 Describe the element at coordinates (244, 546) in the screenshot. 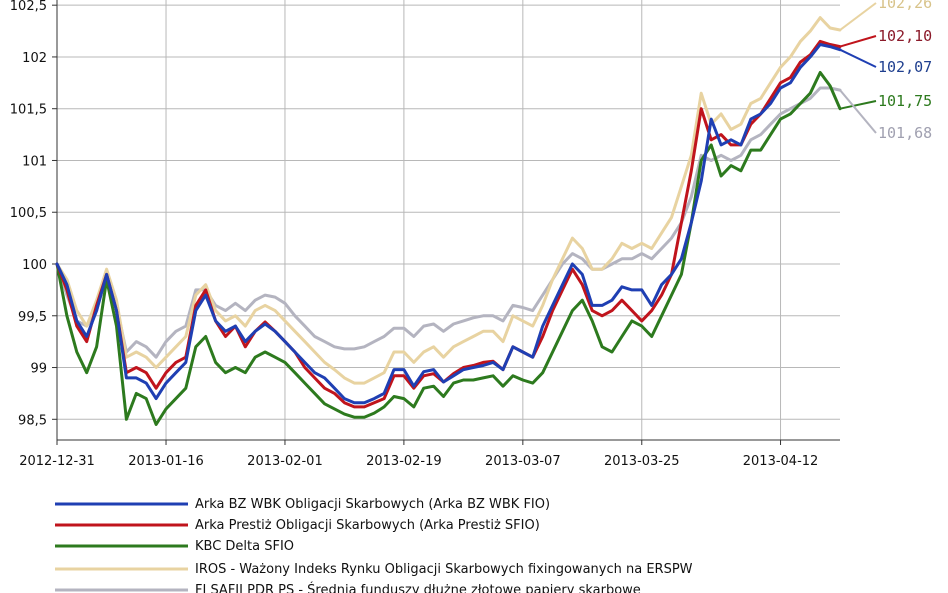

I see `legend-entry: KBC Delta SFIO` at that location.